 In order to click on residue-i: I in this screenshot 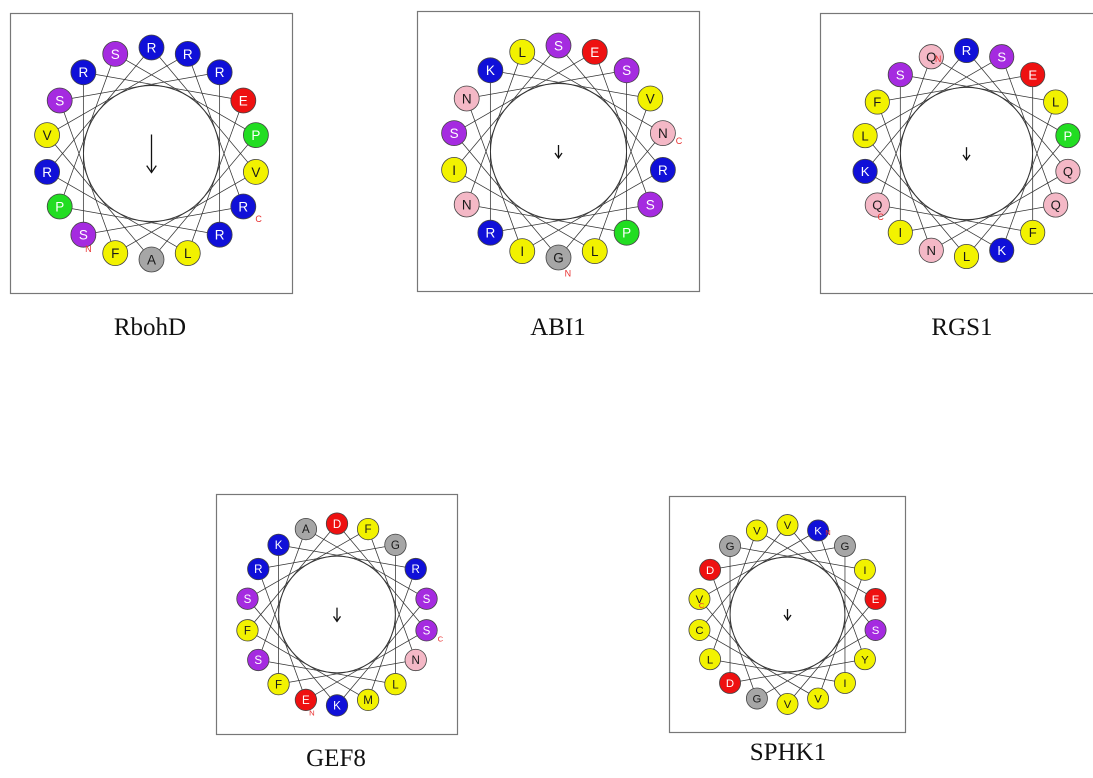, I will do `click(454, 170)`.